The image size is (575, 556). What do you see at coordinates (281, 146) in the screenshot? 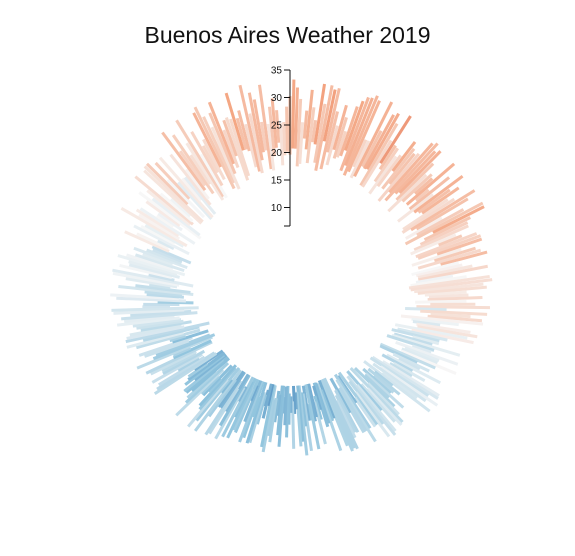
I see `radial-axis: 10 15 20 25 30 35` at bounding box center [281, 146].